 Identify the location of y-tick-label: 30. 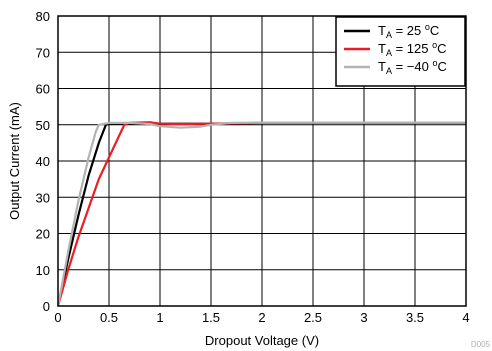
(43, 197).